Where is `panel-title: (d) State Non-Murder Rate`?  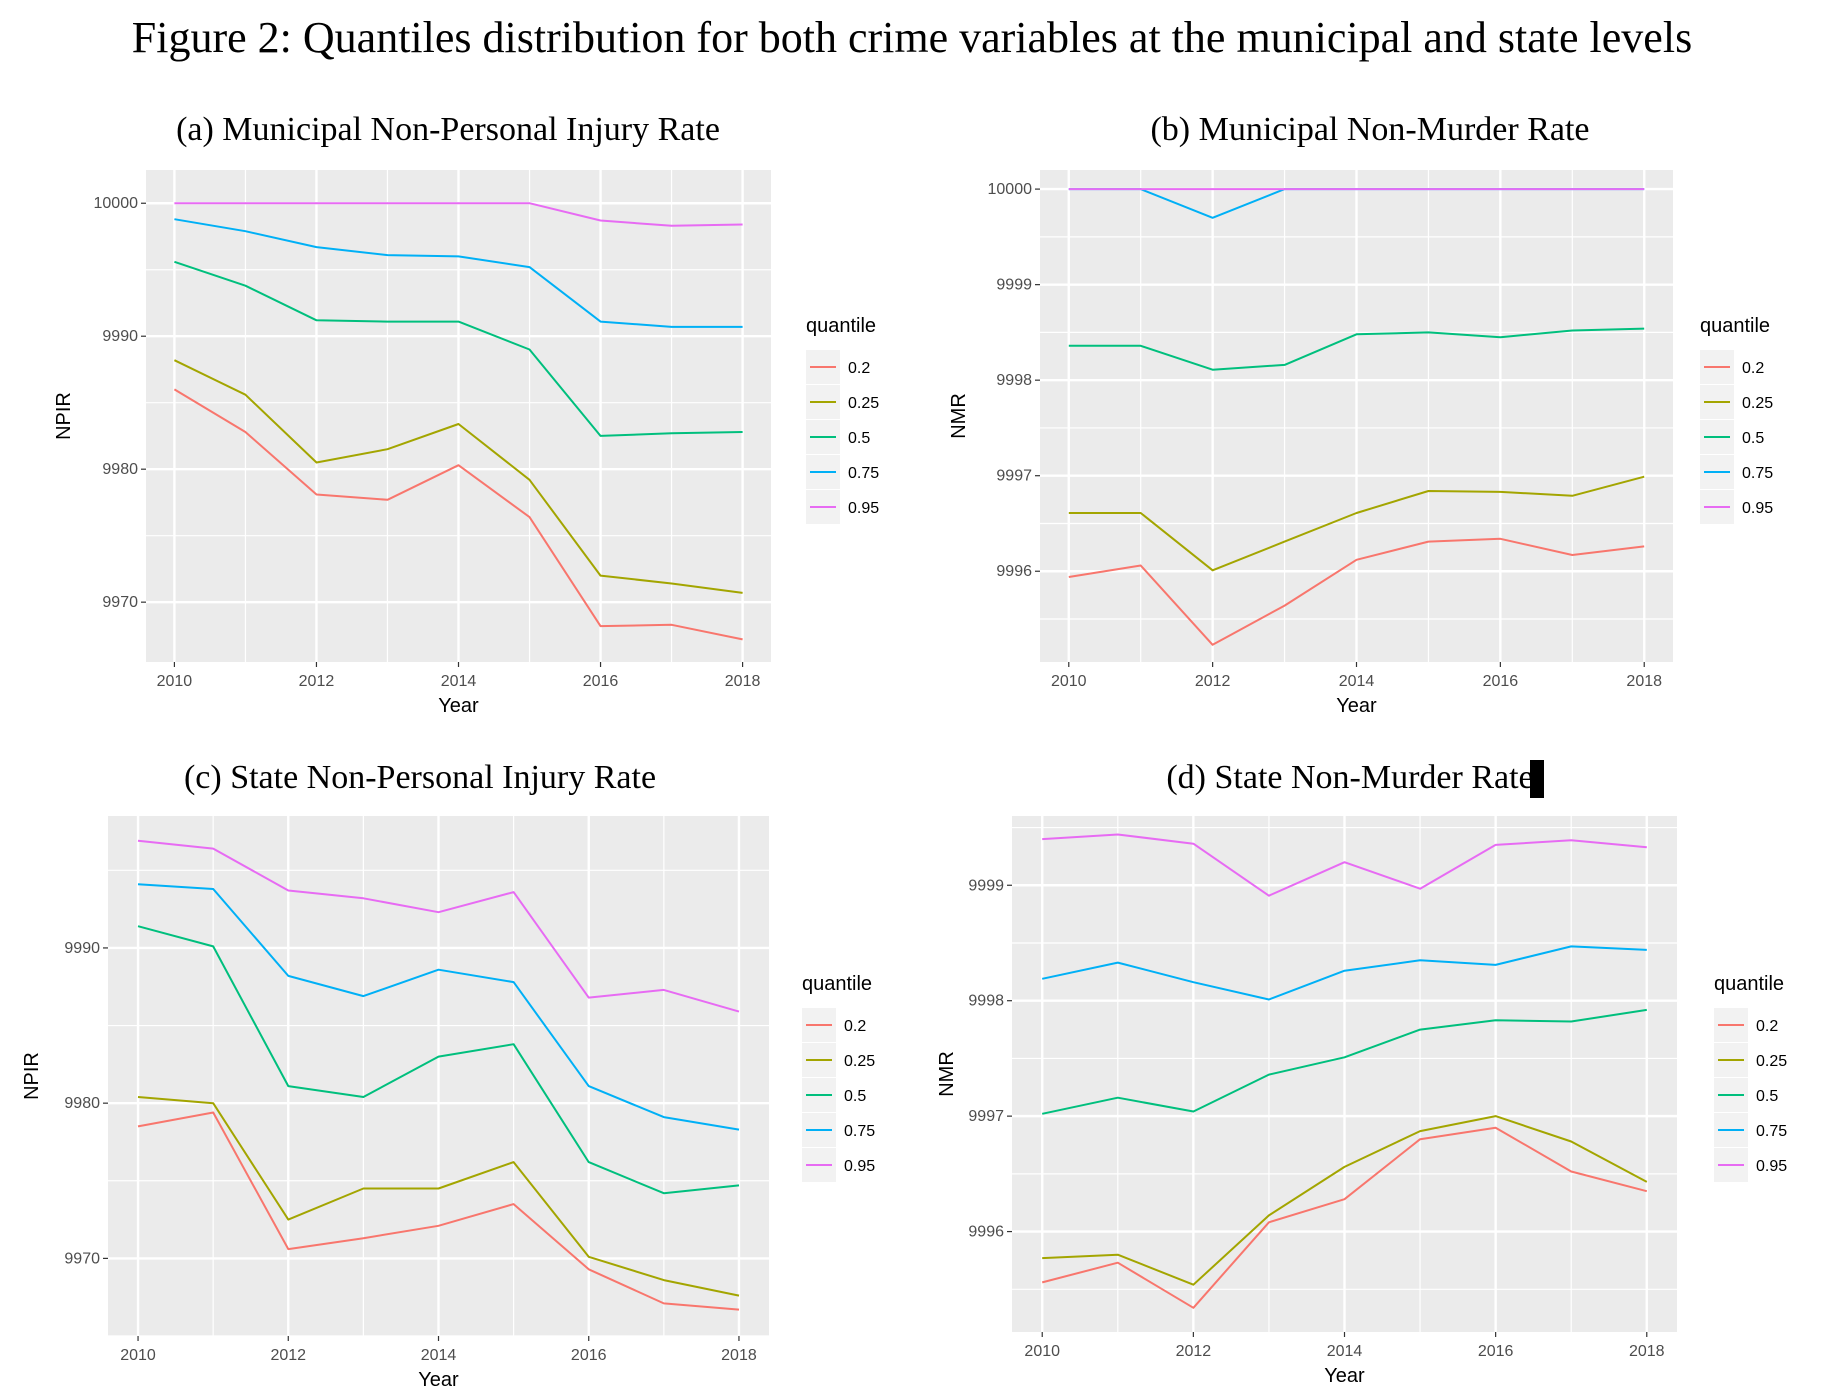 panel-title: (d) State Non-Murder Rate is located at coordinates (1349, 777).